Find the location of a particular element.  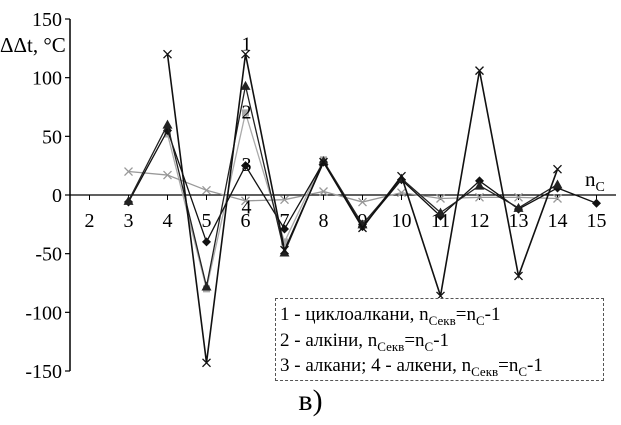

y-tick-label: -150 is located at coordinates (43, 372).